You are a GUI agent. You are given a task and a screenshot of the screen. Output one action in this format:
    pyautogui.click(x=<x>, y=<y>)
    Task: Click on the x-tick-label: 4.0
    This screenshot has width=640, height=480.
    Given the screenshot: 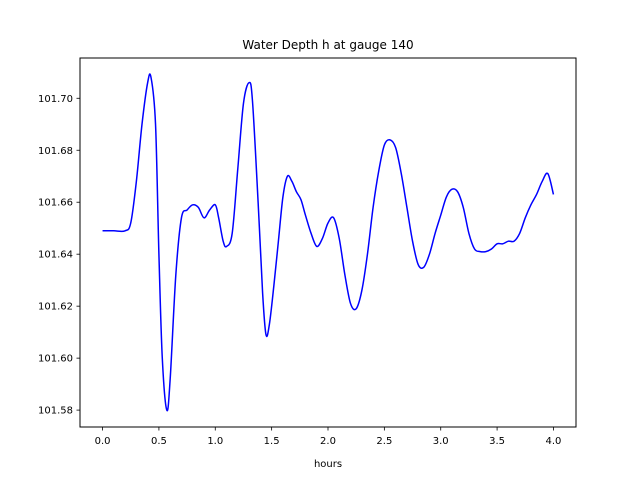 What is the action you would take?
    pyautogui.click(x=554, y=441)
    